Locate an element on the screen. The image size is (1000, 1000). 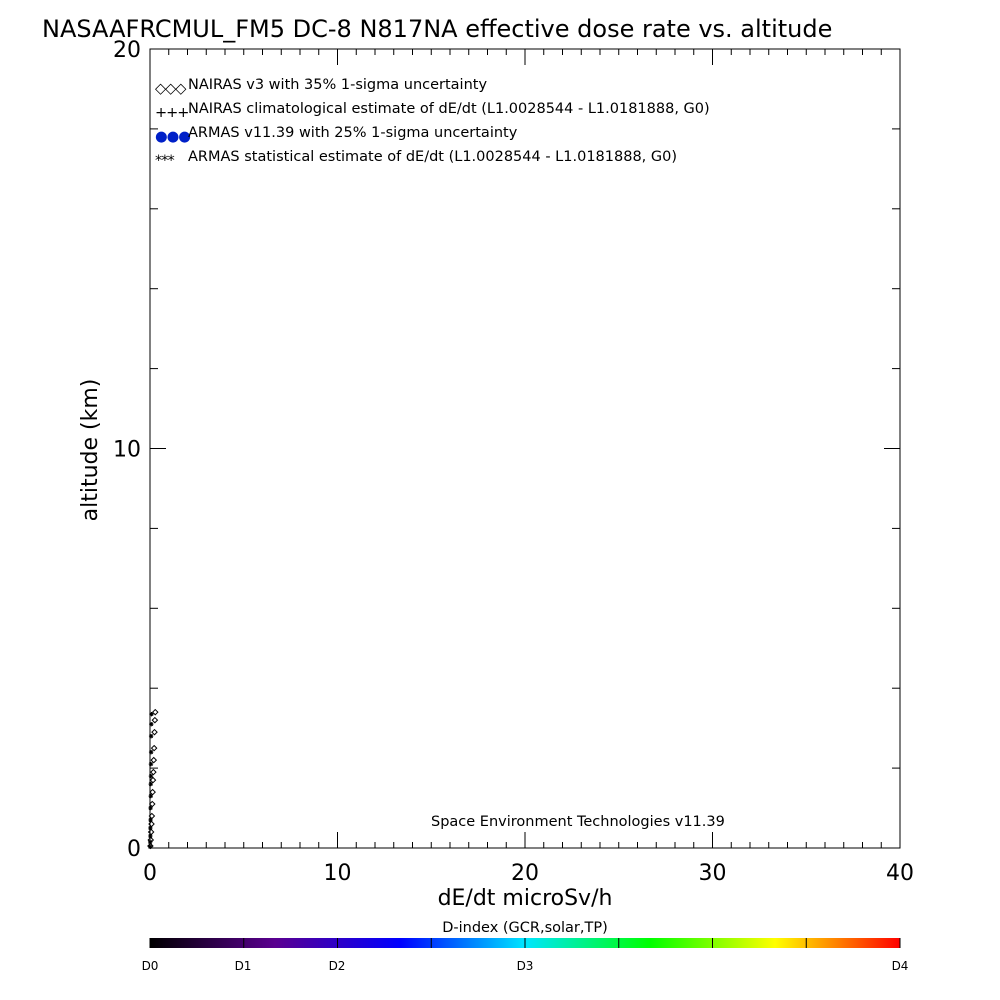
data-points is located at coordinates (153, 779).